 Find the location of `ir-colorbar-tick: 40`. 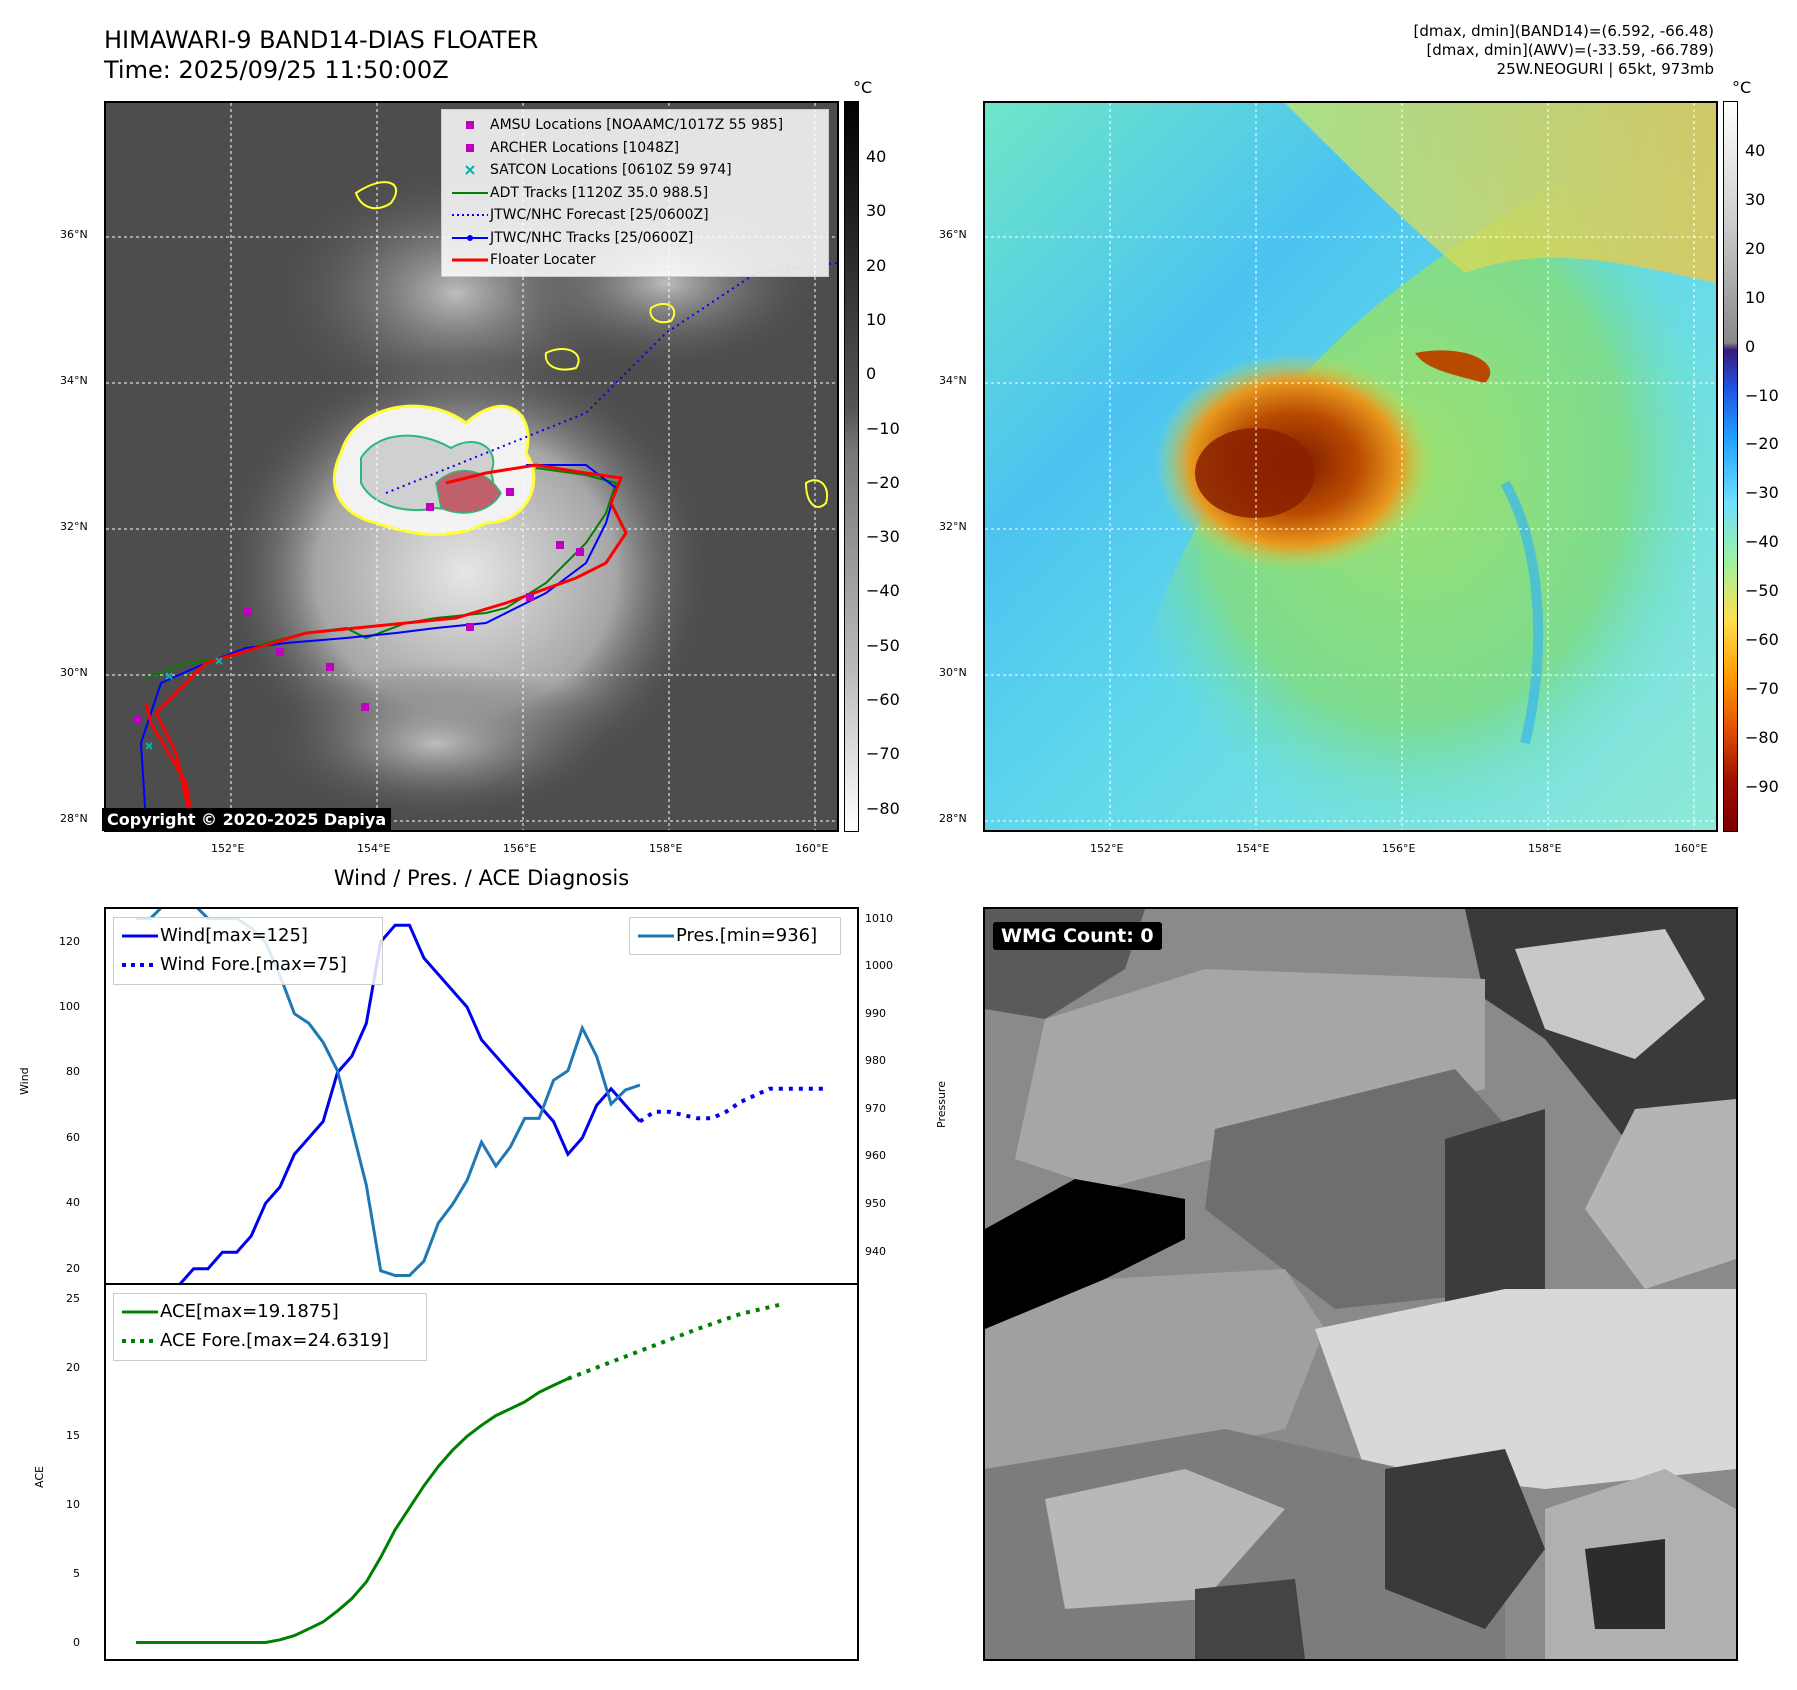

ir-colorbar-tick: 40 is located at coordinates (876, 156).